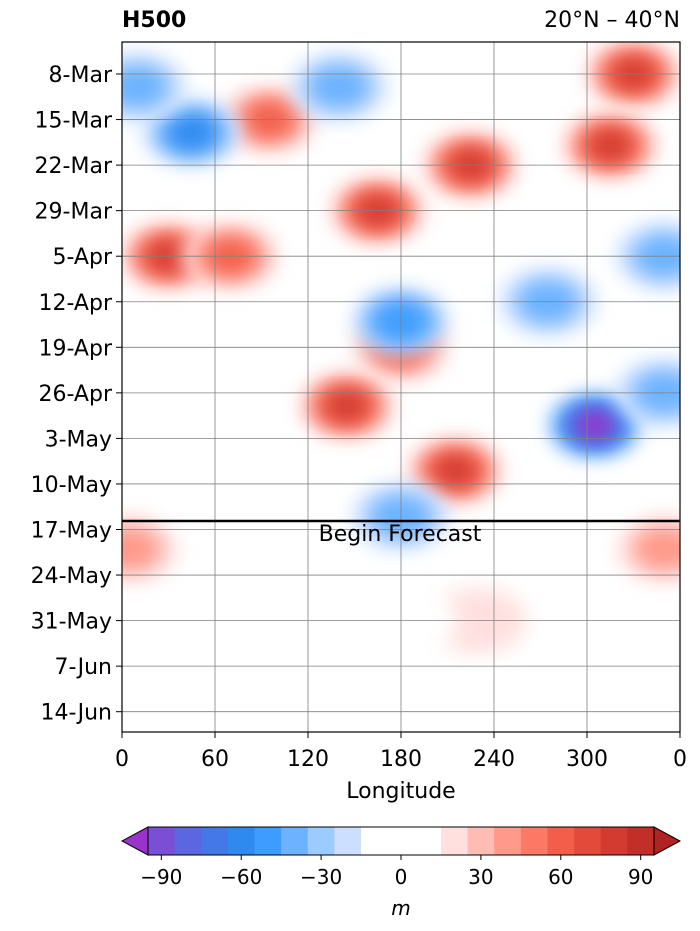 Image resolution: width=700 pixels, height=931 pixels. What do you see at coordinates (134, 841) in the screenshot?
I see `colorbar-extend-min` at bounding box center [134, 841].